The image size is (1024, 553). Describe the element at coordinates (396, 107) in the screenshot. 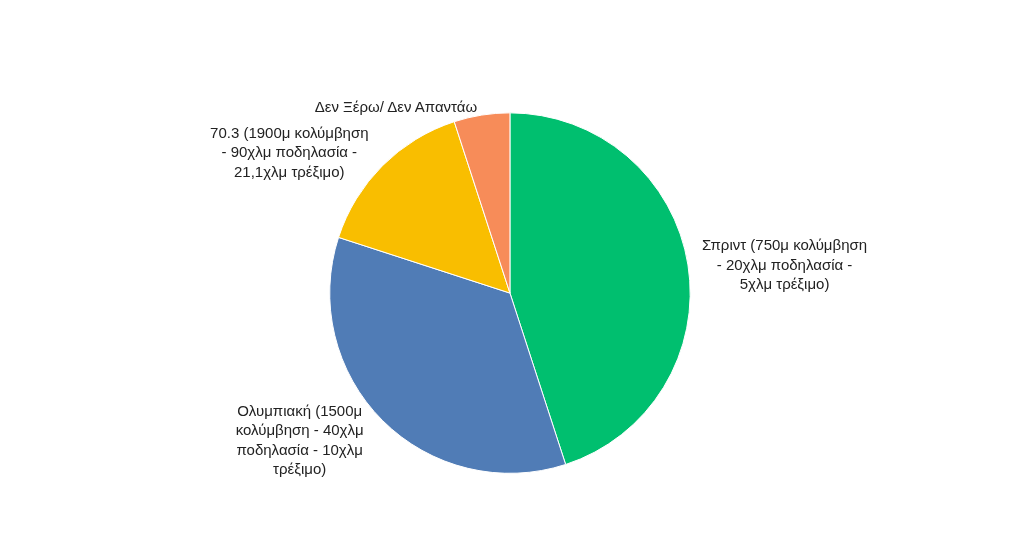

I see `slice-label: Δεν Ξέρω/ Δεν Απαντάω` at that location.